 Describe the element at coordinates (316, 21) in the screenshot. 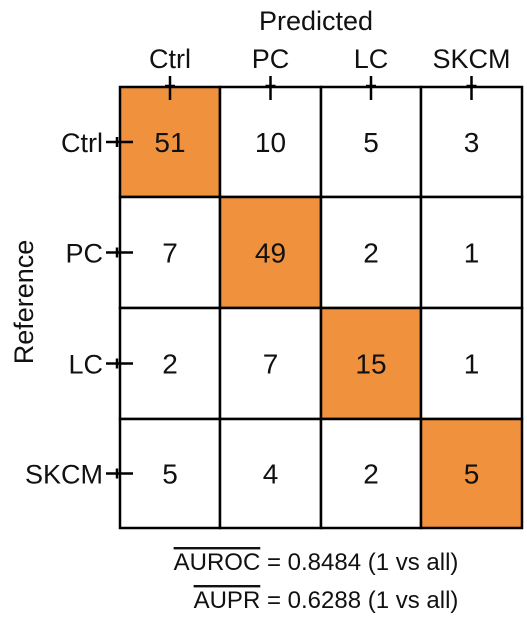

I see `top-axis-title: Predicted` at that location.